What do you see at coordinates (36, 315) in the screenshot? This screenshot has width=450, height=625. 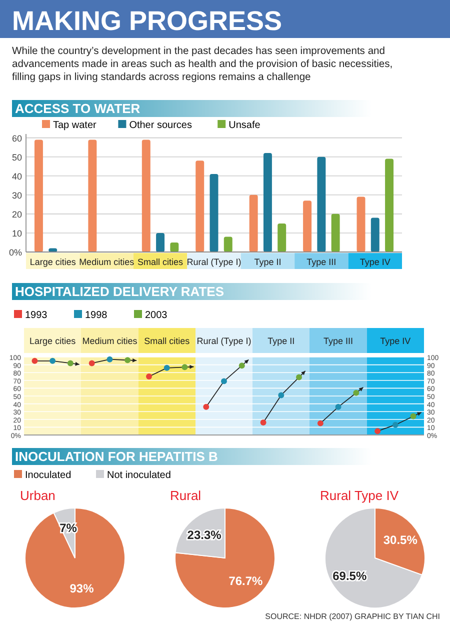 I see `legend-label: 1993` at bounding box center [36, 315].